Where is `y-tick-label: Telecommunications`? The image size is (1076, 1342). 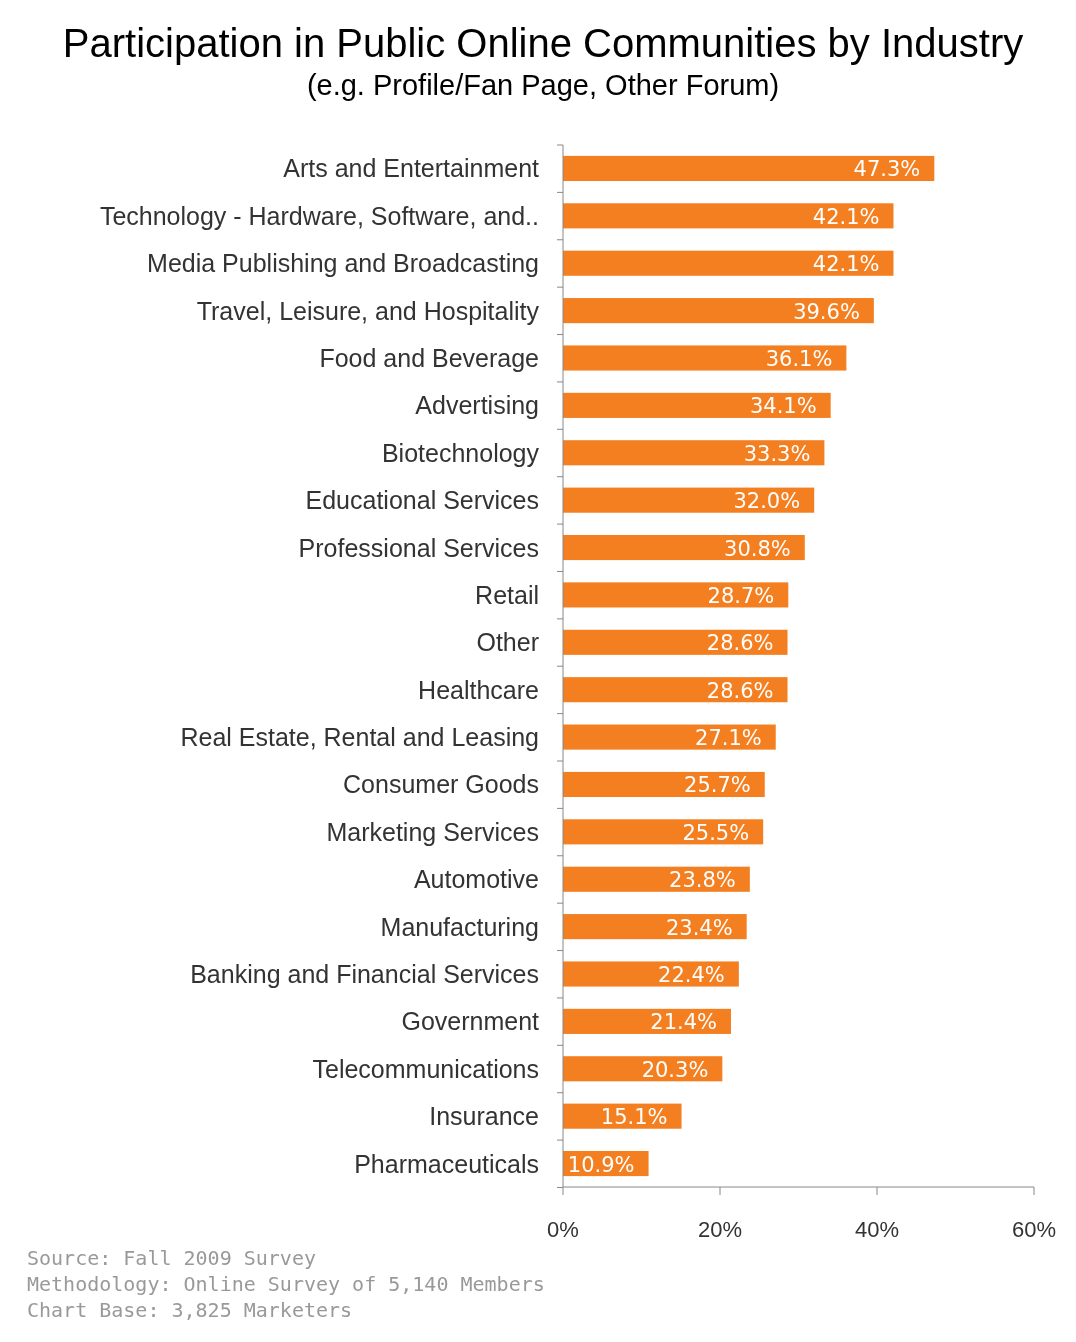
y-tick-label: Telecommunications is located at coordinates (425, 1068).